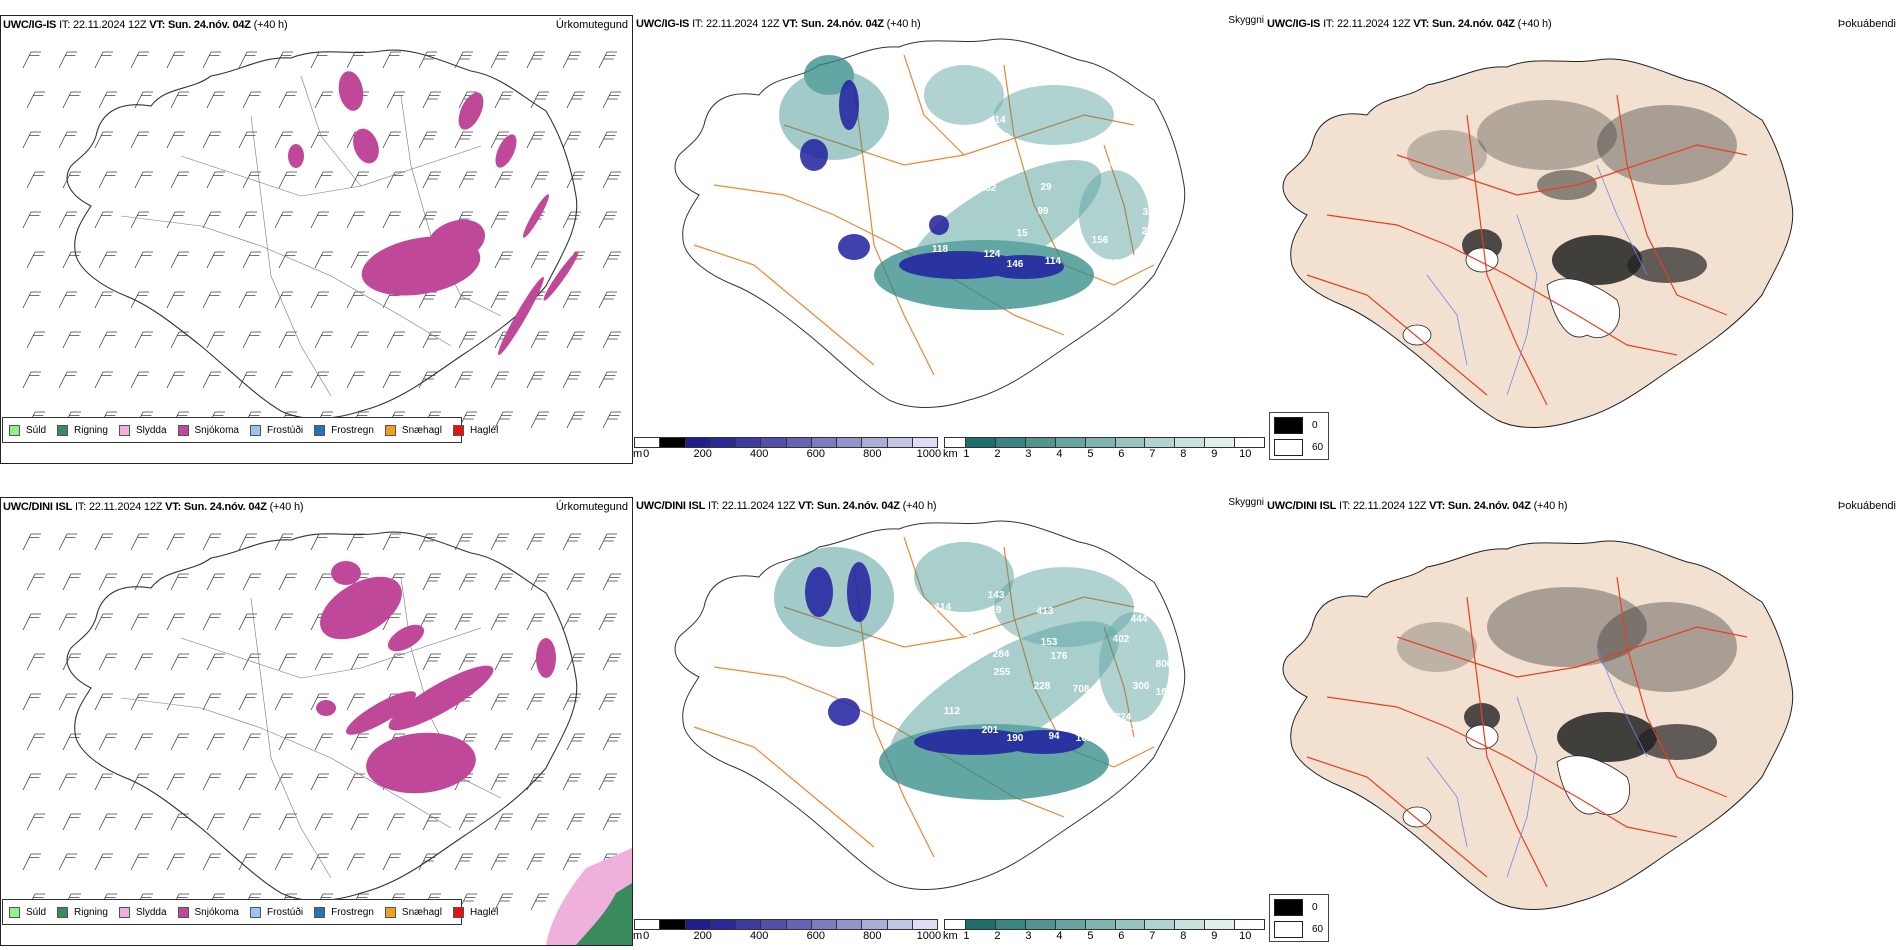 The image size is (1900, 950). I want to click on ceiling-value-label: 284, so click(1001, 654).